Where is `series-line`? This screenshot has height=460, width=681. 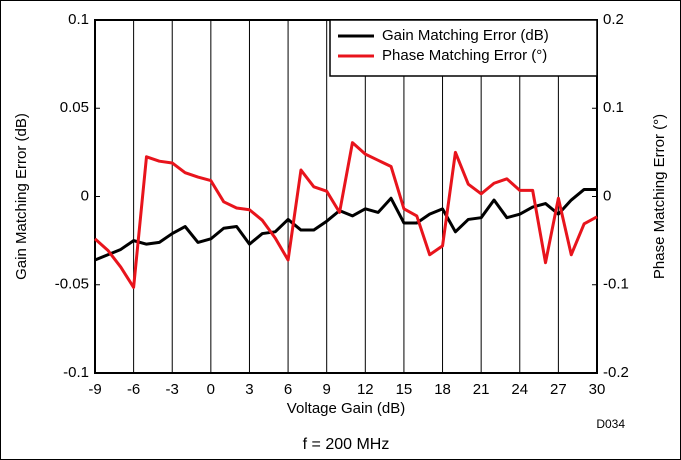
series-line is located at coordinates (345, 224).